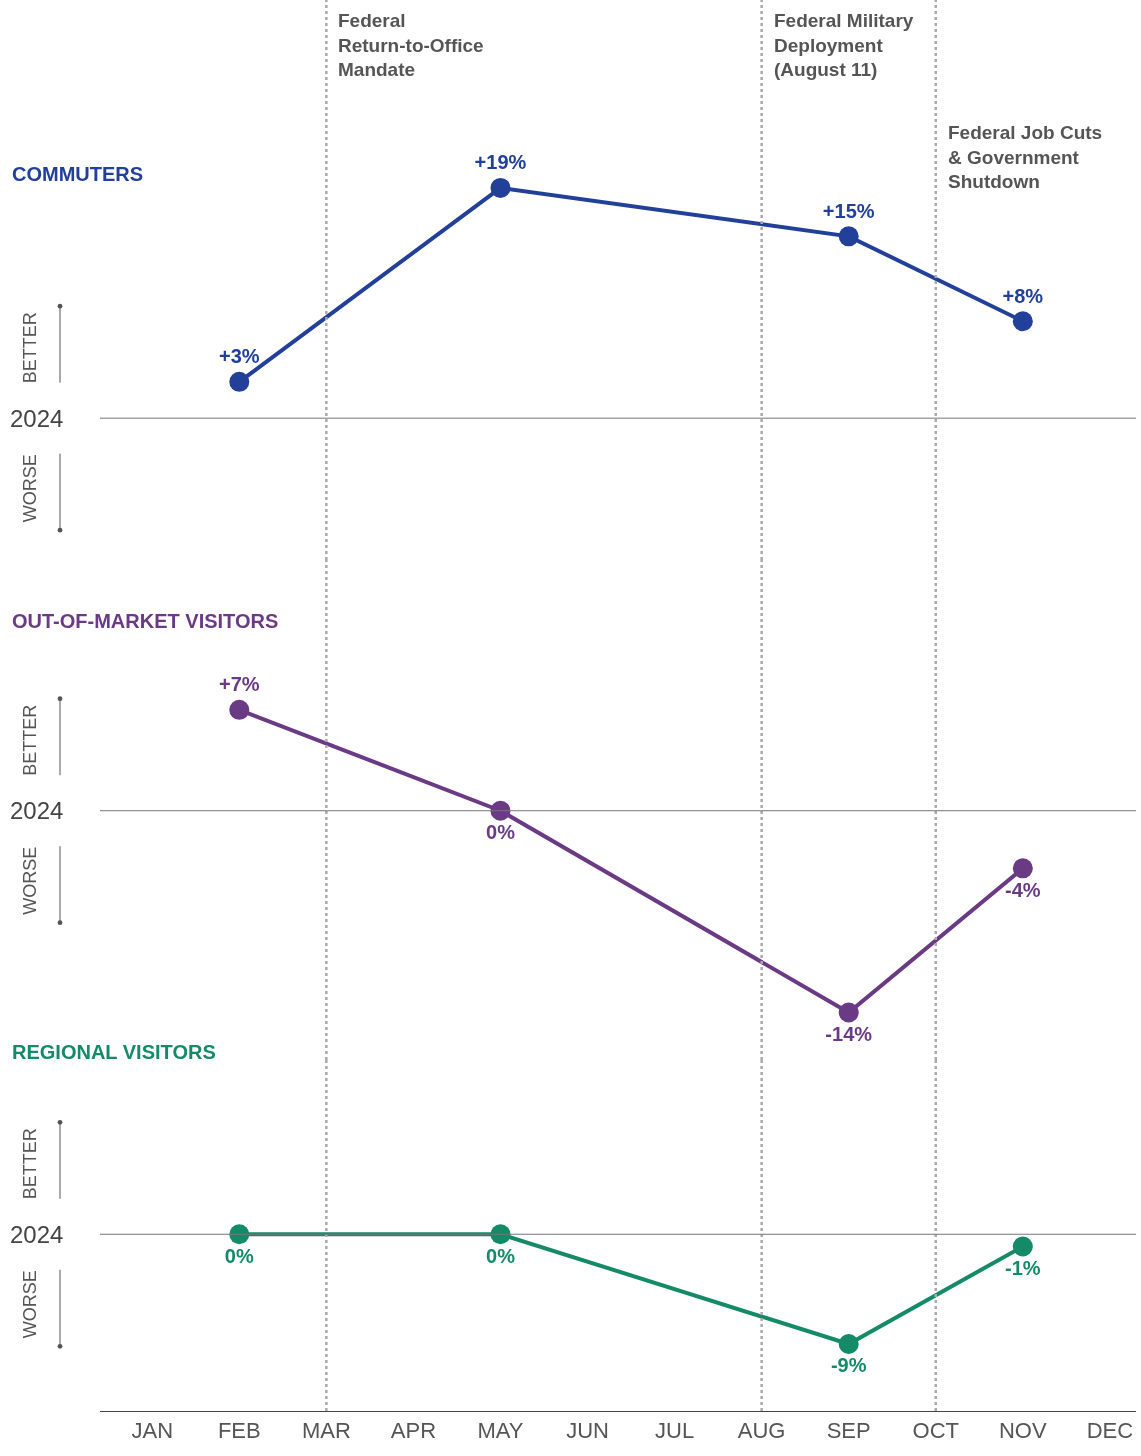 The height and width of the screenshot is (1456, 1141). What do you see at coordinates (1025, 157) in the screenshot?
I see `ref-line-label: Federal Job Cuts & Government Shutdown` at bounding box center [1025, 157].